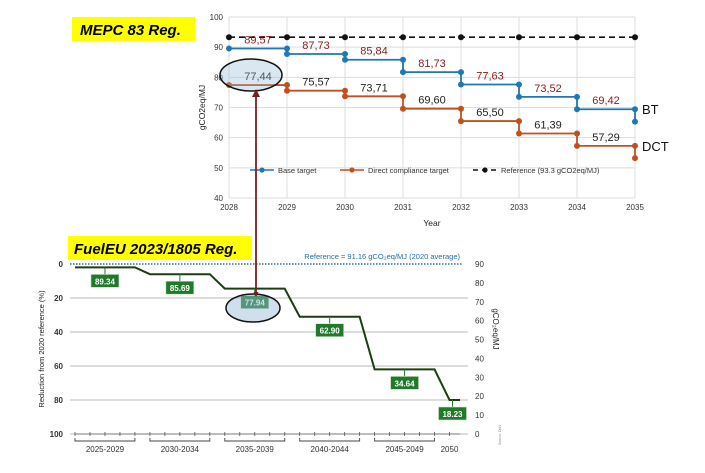 Image resolution: width=705 pixels, height=473 pixels. What do you see at coordinates (330, 449) in the screenshot?
I see `x-group-label: 2040-2044` at bounding box center [330, 449].